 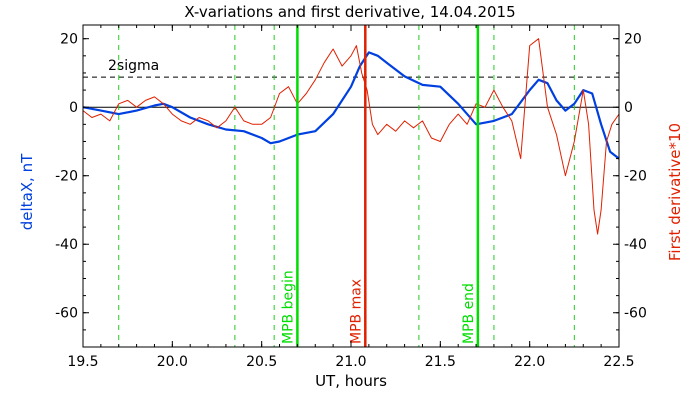 What do you see at coordinates (675, 192) in the screenshot?
I see `y-axis-label-right: First derivative*10` at bounding box center [675, 192].